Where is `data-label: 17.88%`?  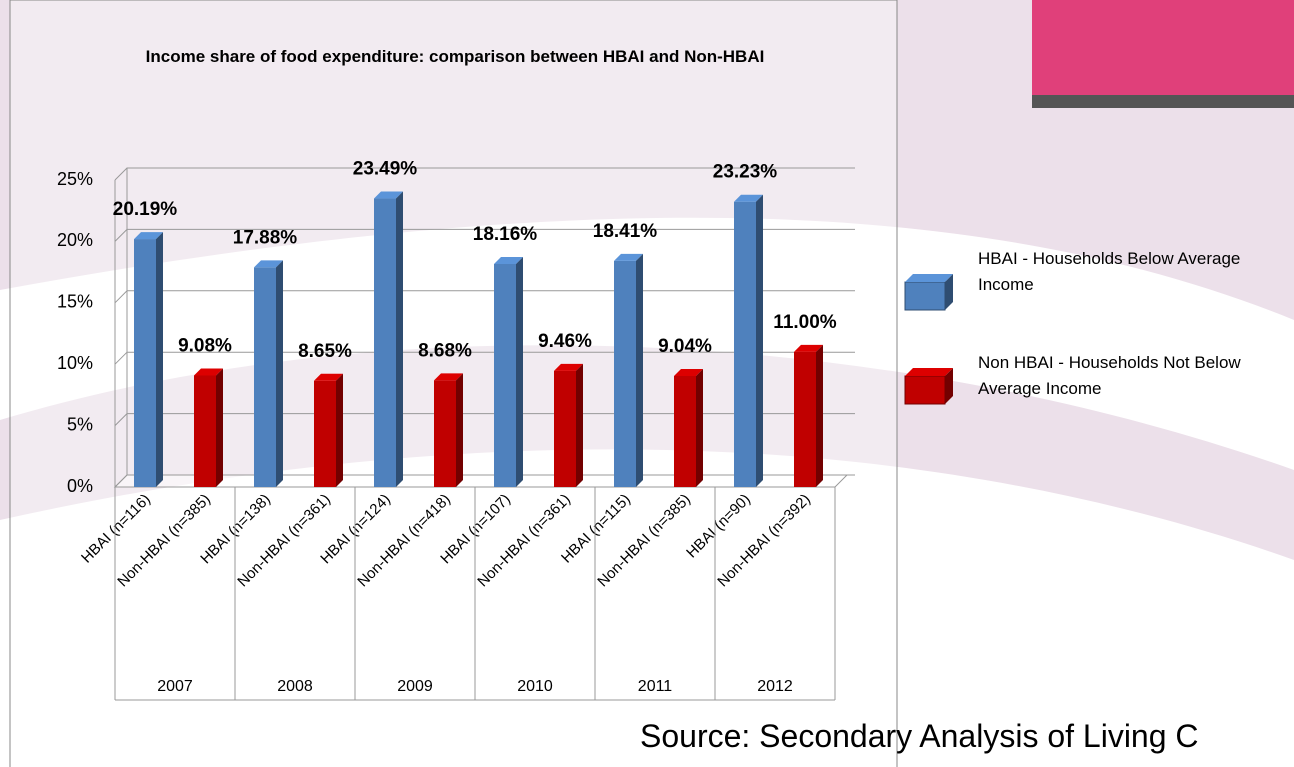 data-label: 17.88% is located at coordinates (265, 237).